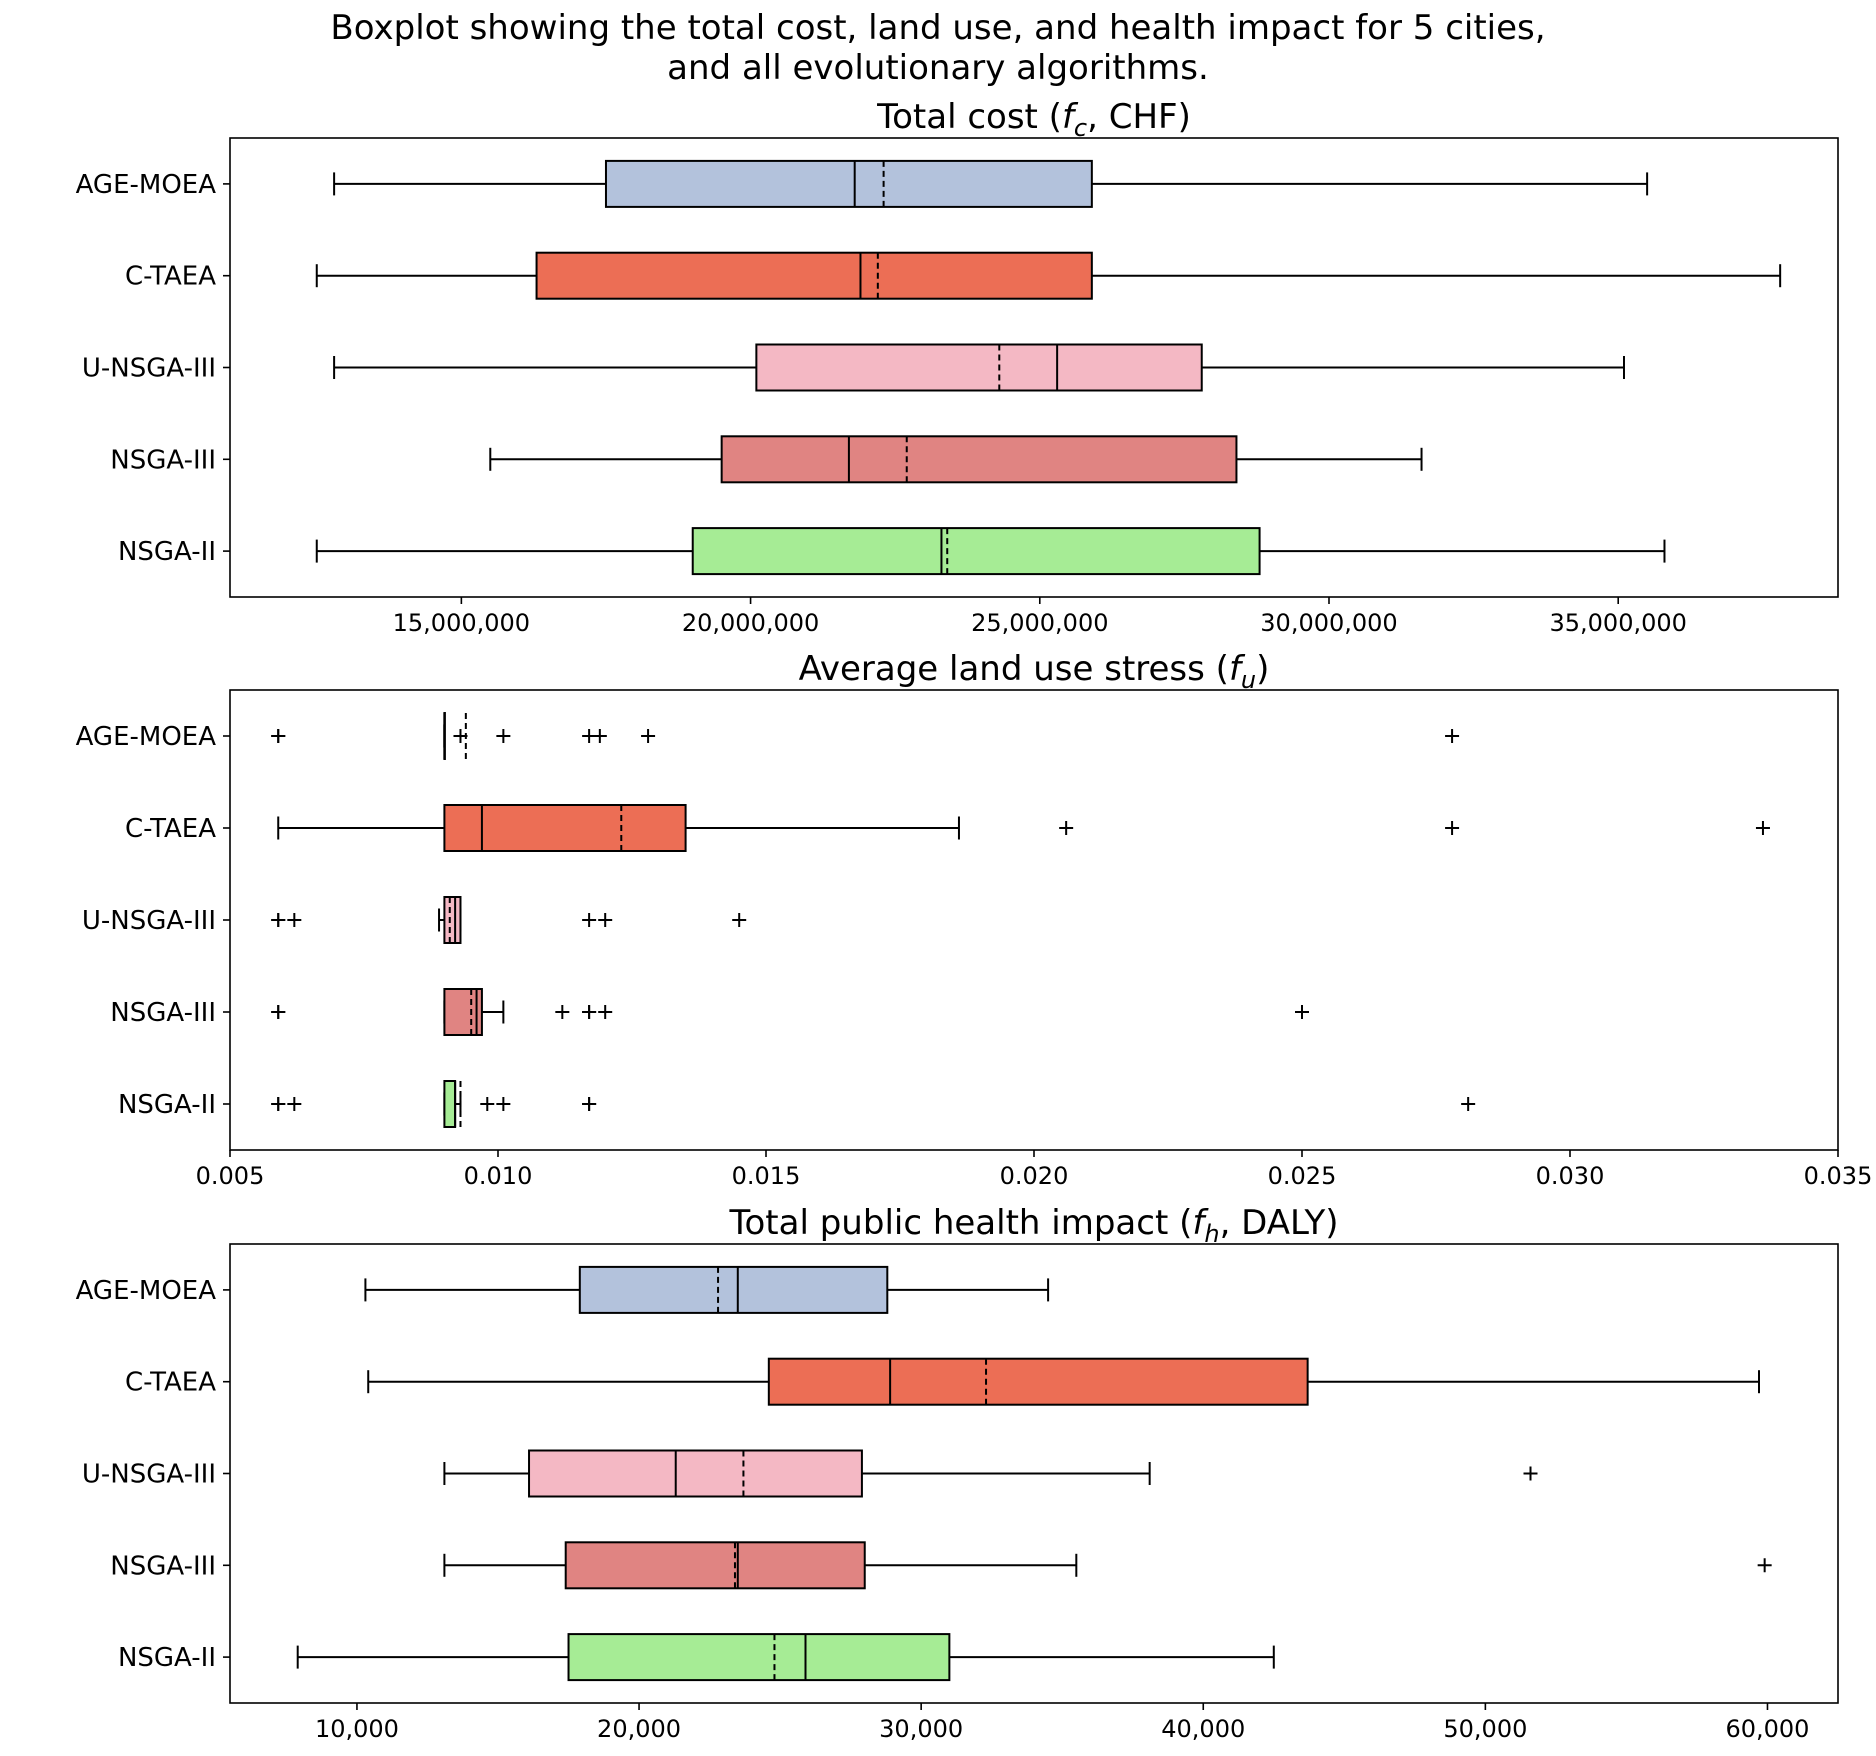 This screenshot has width=1876, height=1756. Describe the element at coordinates (1328, 623) in the screenshot. I see `x-tick-label: 30,000,000` at that location.